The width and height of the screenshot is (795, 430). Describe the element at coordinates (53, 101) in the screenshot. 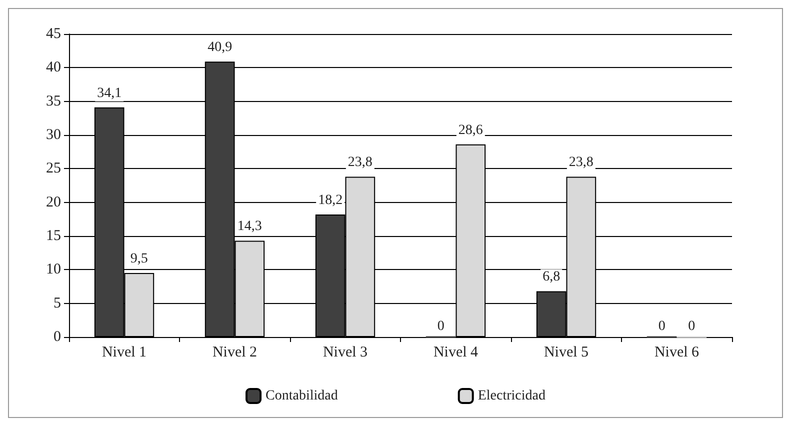

I see `y-tick-label: 35` at that location.